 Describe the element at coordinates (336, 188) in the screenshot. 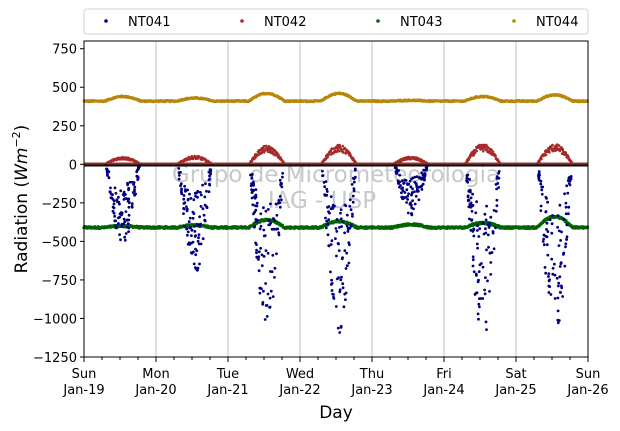

I see `watermark: Grupo de Micrometeorologia IAG - USP` at that location.